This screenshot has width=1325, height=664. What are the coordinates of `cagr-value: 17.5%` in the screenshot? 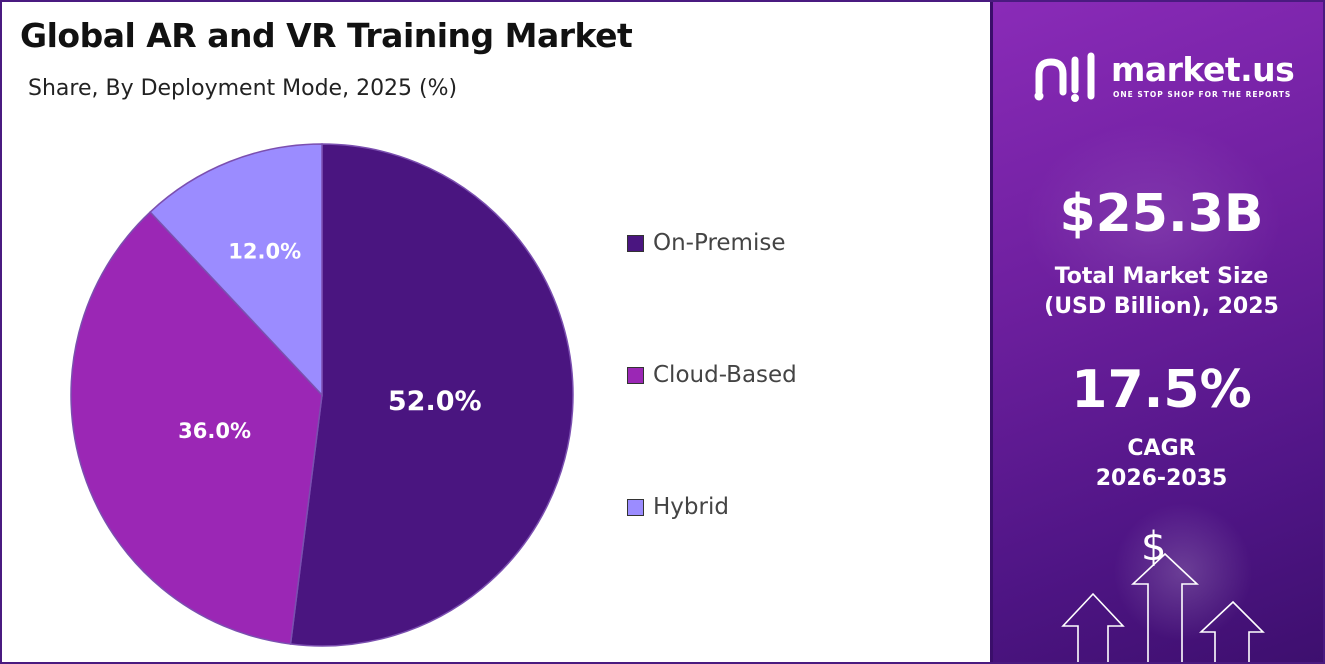 It's located at (1161, 390).